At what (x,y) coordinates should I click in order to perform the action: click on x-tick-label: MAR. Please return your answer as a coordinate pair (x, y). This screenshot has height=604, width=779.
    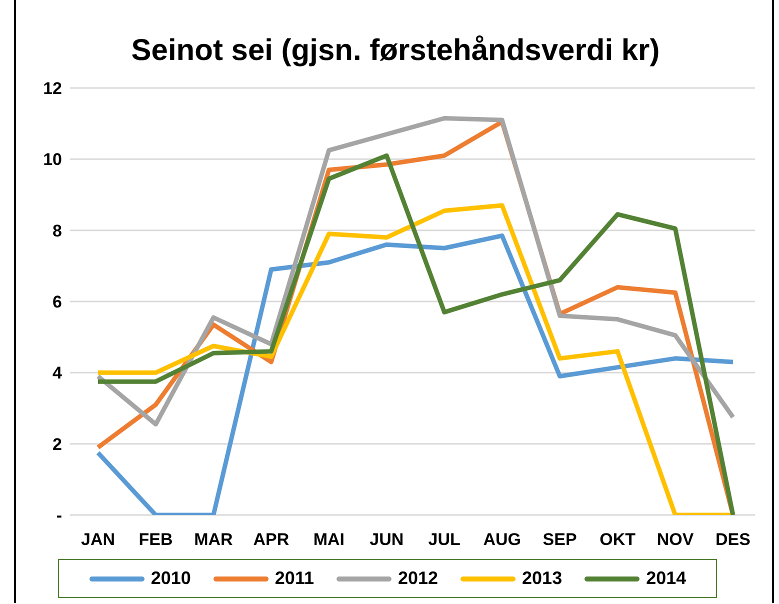
    Looking at the image, I should click on (213, 540).